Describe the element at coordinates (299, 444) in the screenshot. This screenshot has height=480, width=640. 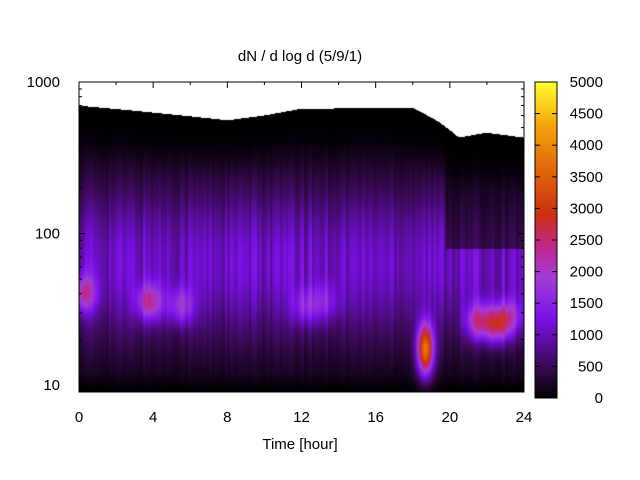
I see `x-axis-label: Time [hour]` at that location.